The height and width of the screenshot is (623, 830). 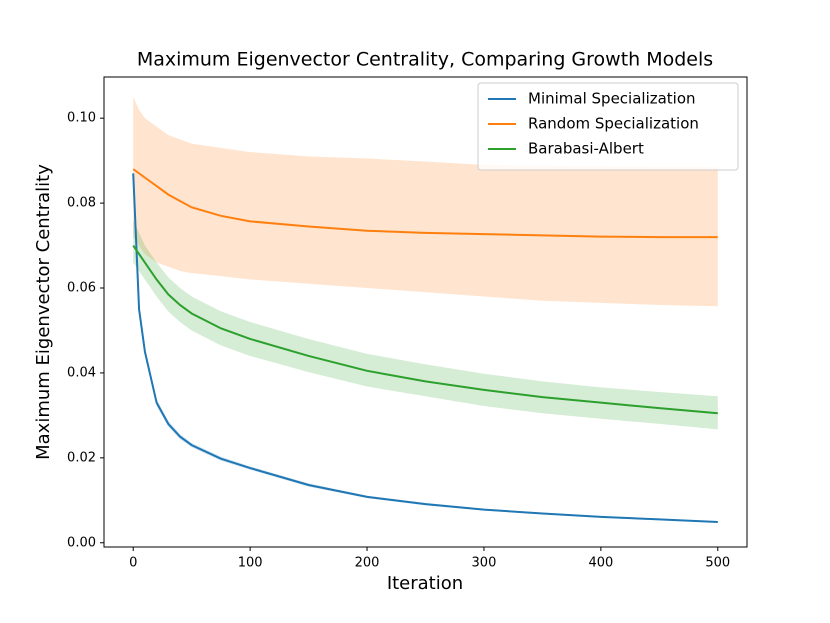 What do you see at coordinates (613, 124) in the screenshot?
I see `legend-label: Random Specialization` at bounding box center [613, 124].